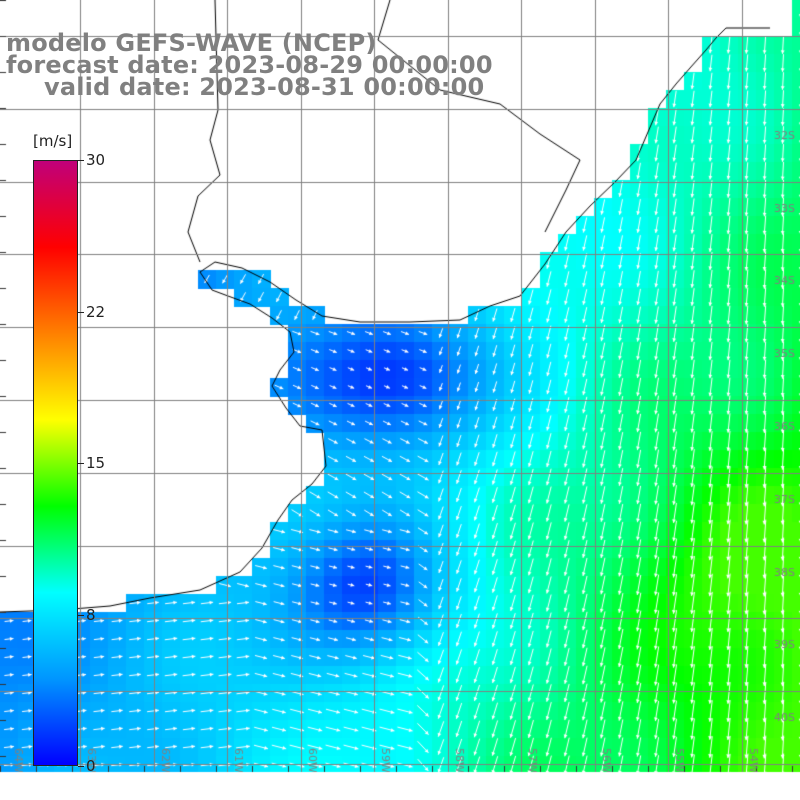  I want to click on forecast-date: forecast date: 2023-08-29 00:00:00, so click(249, 65).